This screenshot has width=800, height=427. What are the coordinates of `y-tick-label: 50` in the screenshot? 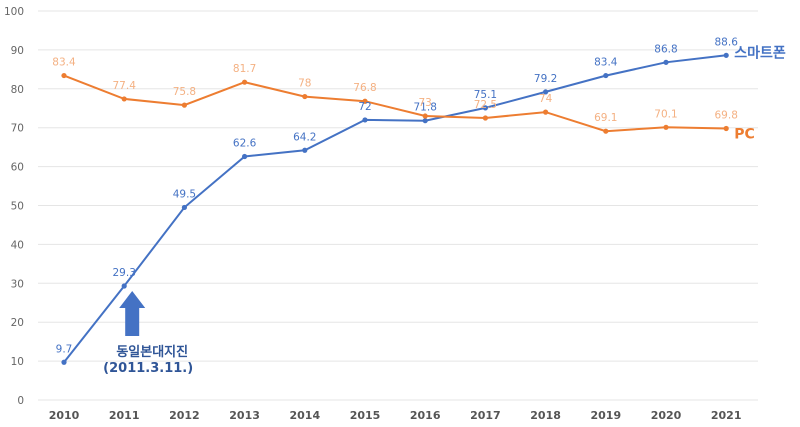 It's located at (17, 207).